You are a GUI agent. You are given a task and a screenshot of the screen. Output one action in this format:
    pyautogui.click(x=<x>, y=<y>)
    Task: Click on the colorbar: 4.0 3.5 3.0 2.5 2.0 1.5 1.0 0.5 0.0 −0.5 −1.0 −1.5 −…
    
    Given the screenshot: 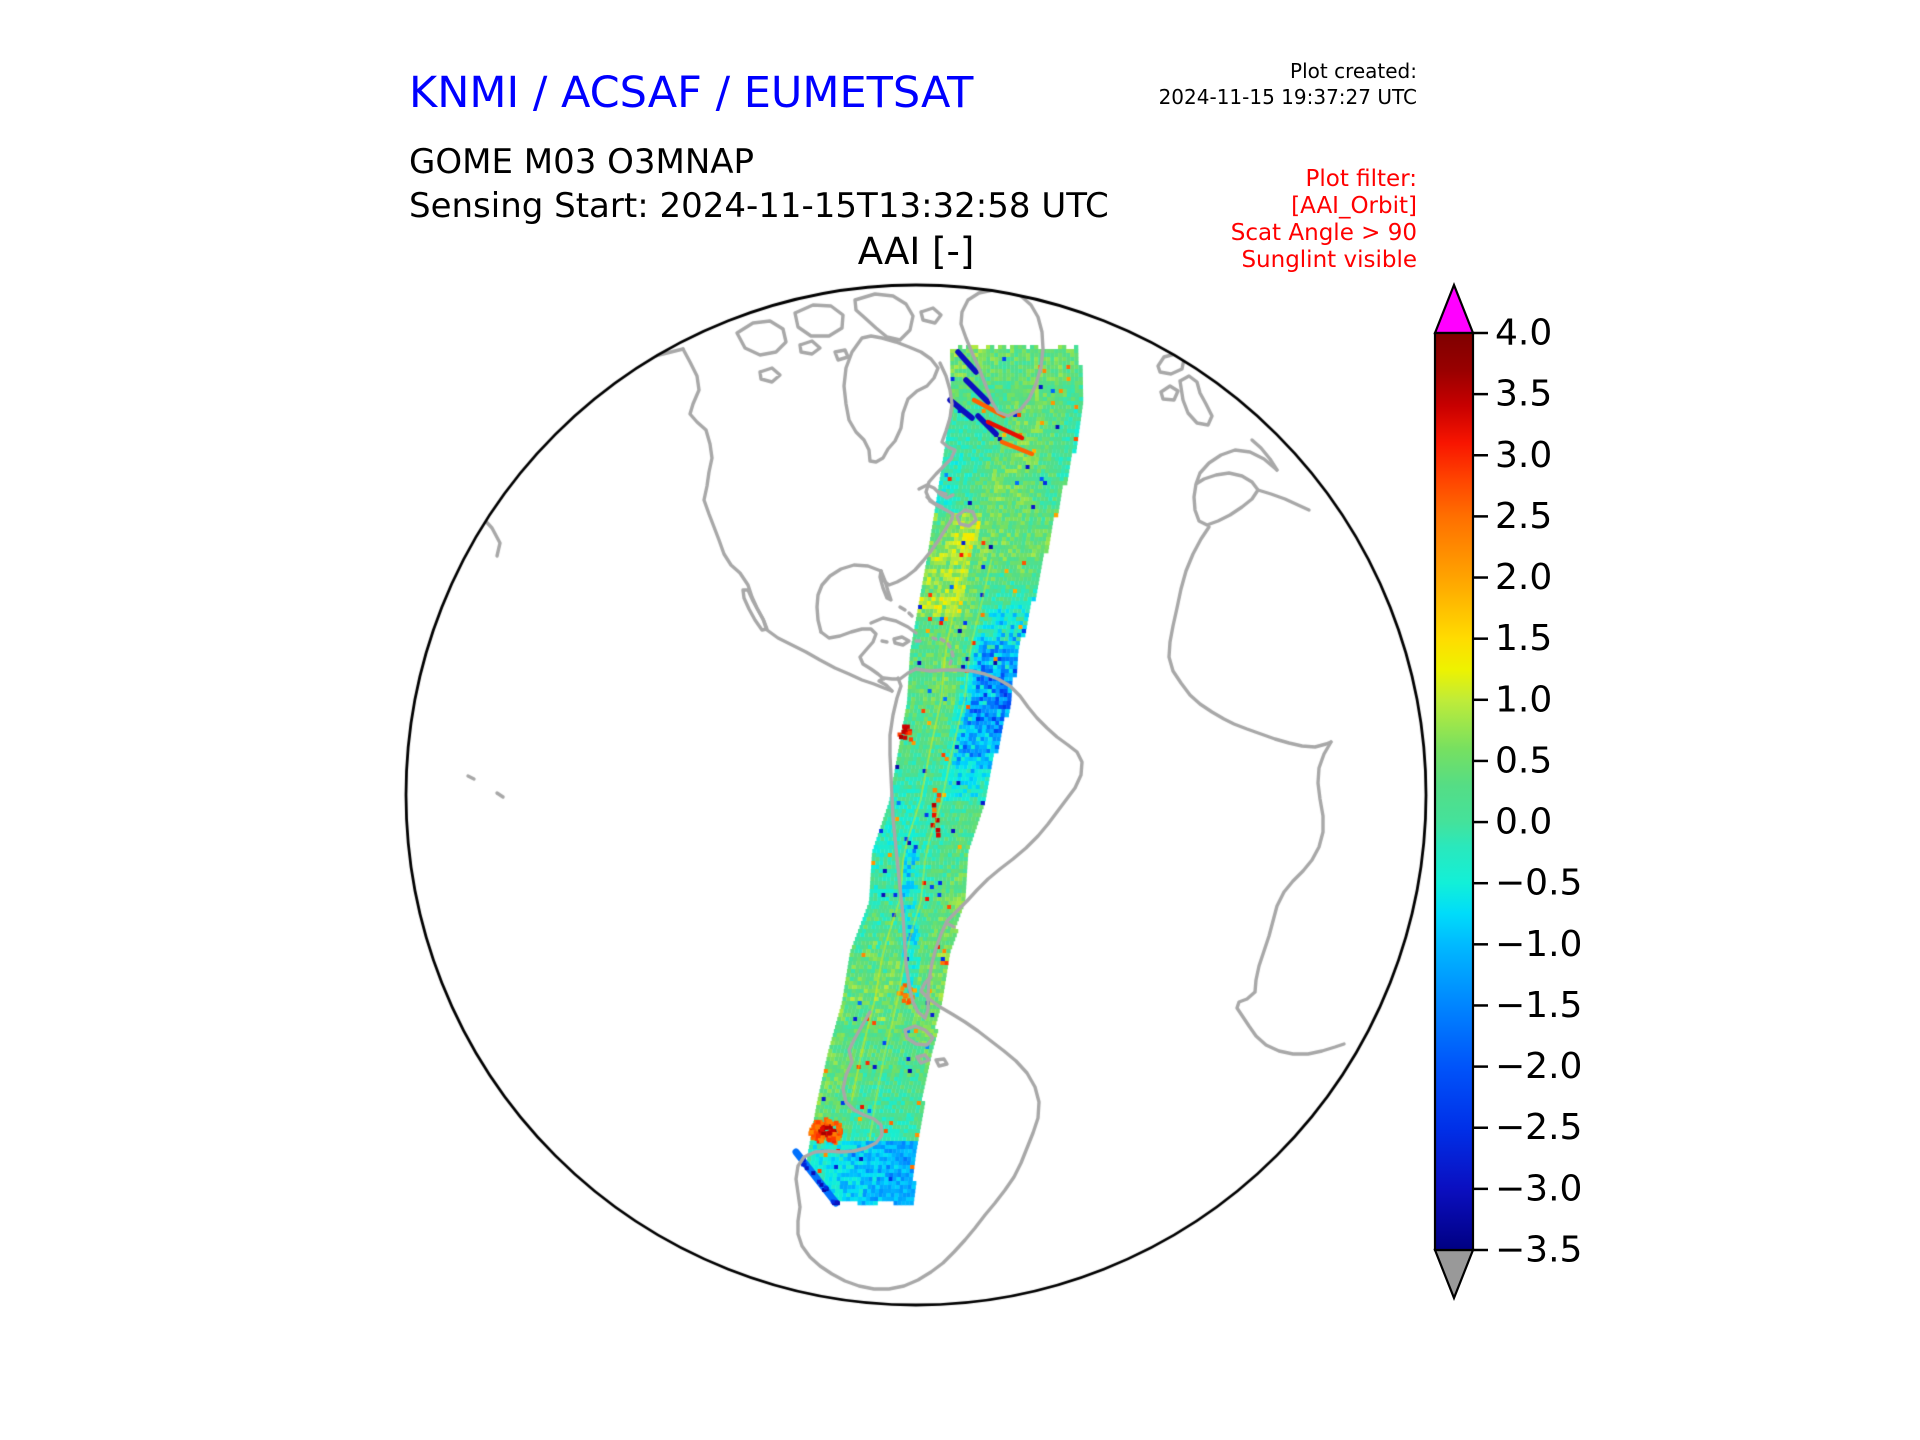 What is the action you would take?
    pyautogui.click(x=1507, y=791)
    